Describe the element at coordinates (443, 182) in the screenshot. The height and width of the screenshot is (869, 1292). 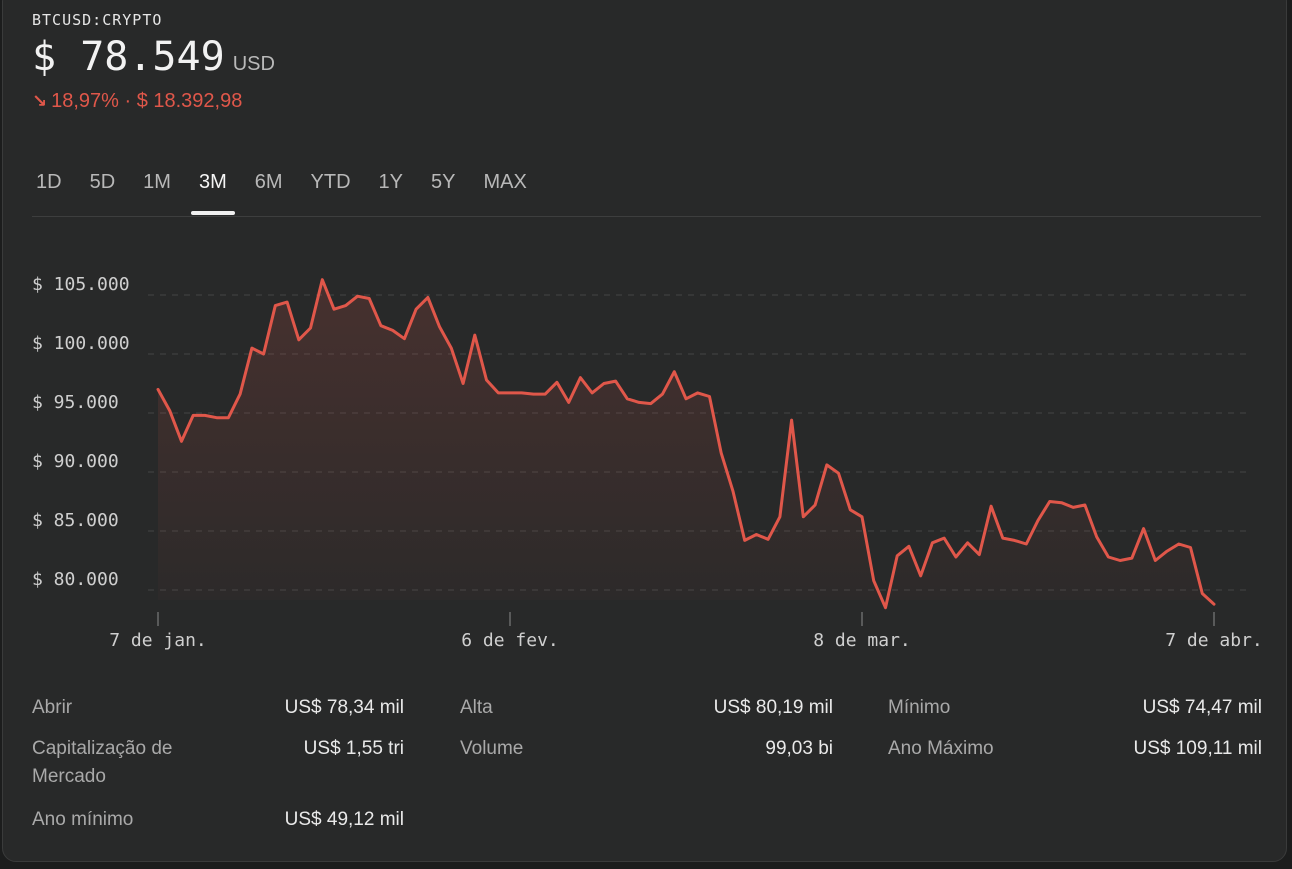
I see `tab-5y: 5Y` at that location.